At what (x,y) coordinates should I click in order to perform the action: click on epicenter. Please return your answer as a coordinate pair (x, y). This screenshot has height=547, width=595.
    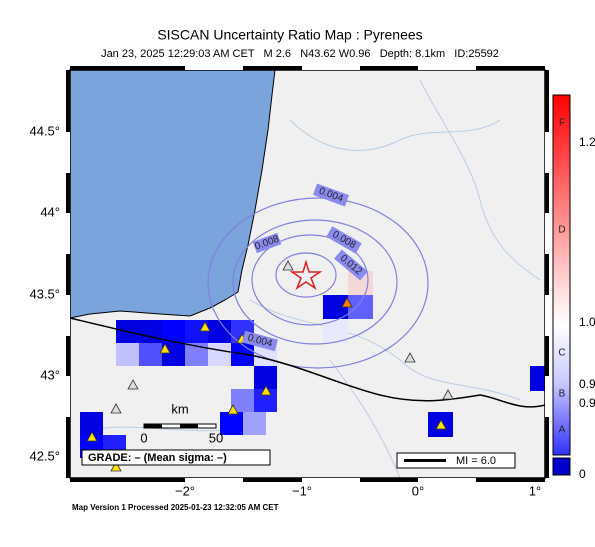
    Looking at the image, I should click on (306, 274).